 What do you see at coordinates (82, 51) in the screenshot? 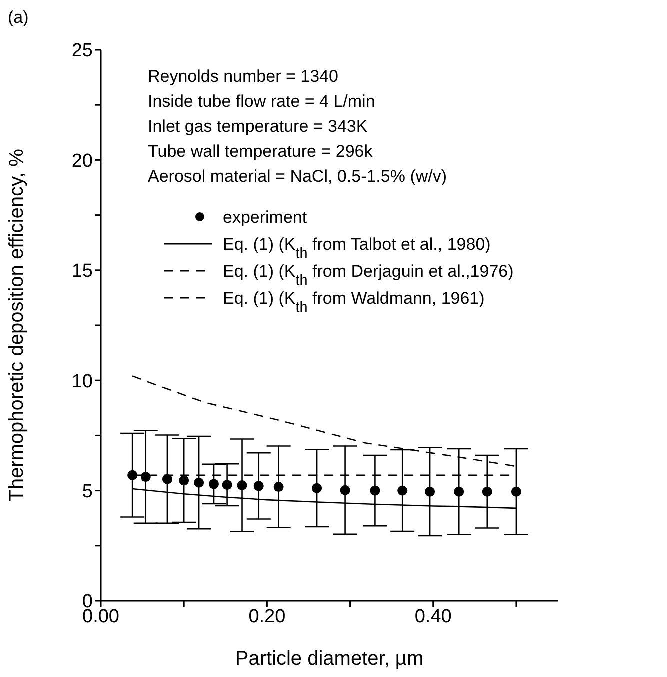
I see `y-tick-label: 25` at bounding box center [82, 51].